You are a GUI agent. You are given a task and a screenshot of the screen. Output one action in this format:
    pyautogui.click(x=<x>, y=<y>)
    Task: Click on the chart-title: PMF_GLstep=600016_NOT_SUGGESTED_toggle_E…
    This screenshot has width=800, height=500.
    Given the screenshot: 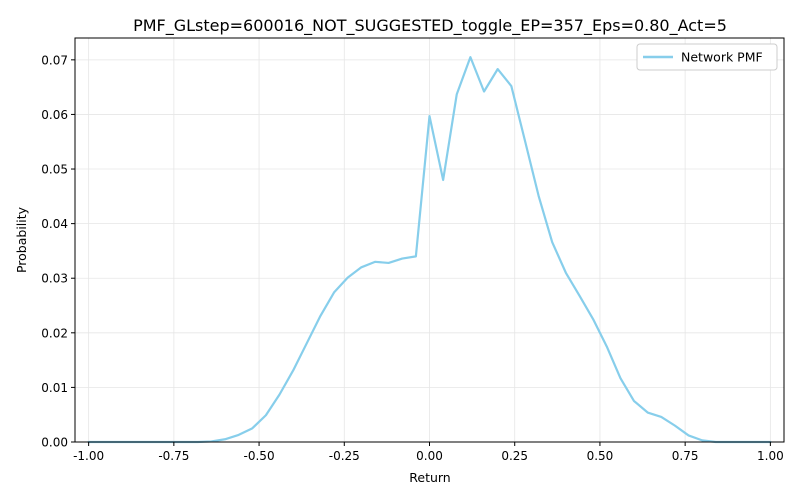 What is the action you would take?
    pyautogui.click(x=430, y=26)
    